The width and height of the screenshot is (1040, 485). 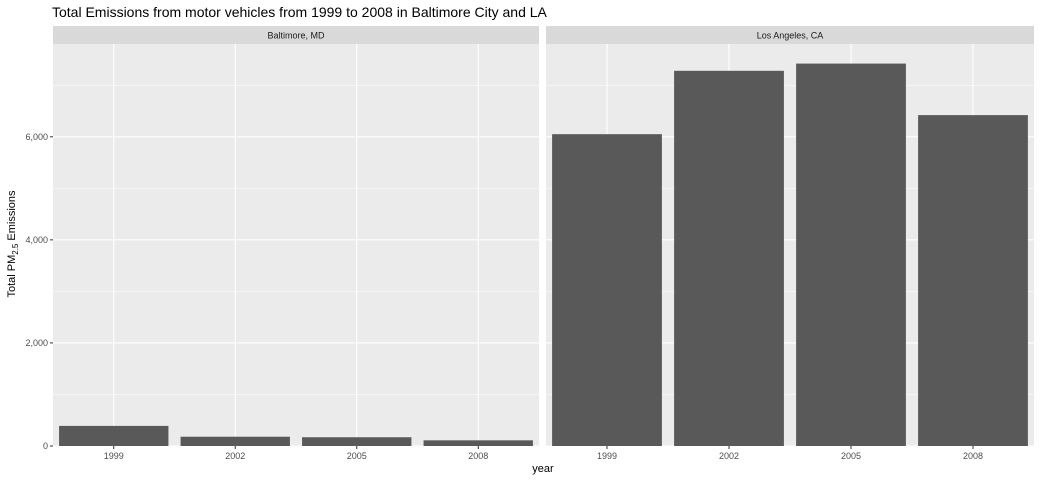 I want to click on y-axis: 0 2,000 4,000 6,000, so click(x=39, y=291).